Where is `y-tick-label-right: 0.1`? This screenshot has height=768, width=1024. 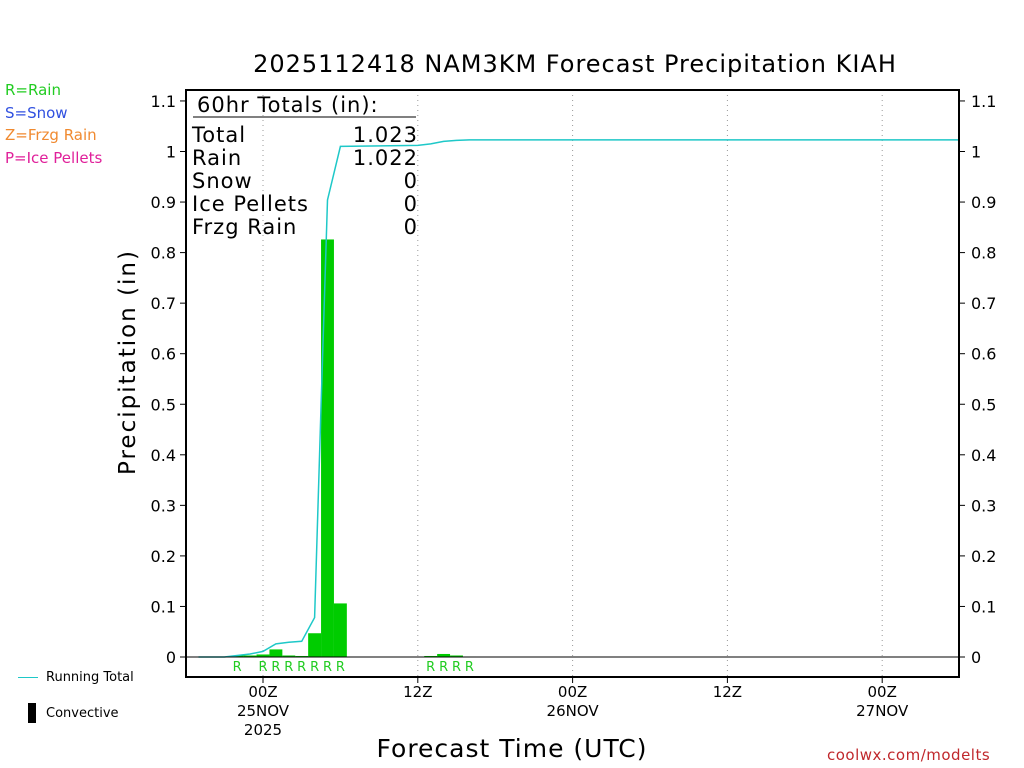 y-tick-label-right: 0.1 is located at coordinates (983, 606).